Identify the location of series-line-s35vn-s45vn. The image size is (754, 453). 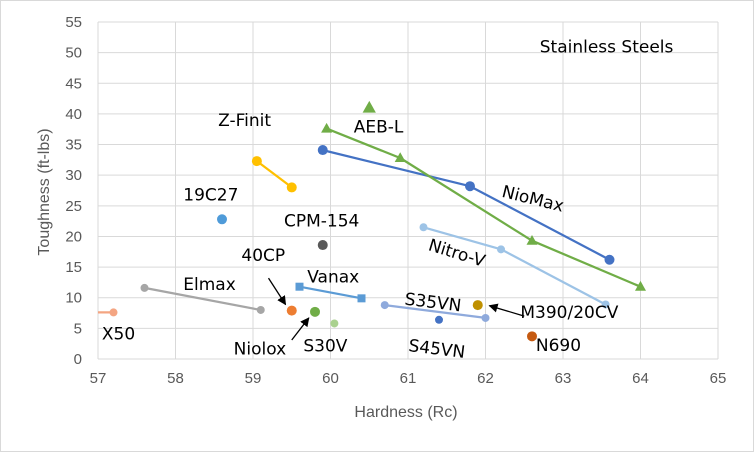
(435, 311).